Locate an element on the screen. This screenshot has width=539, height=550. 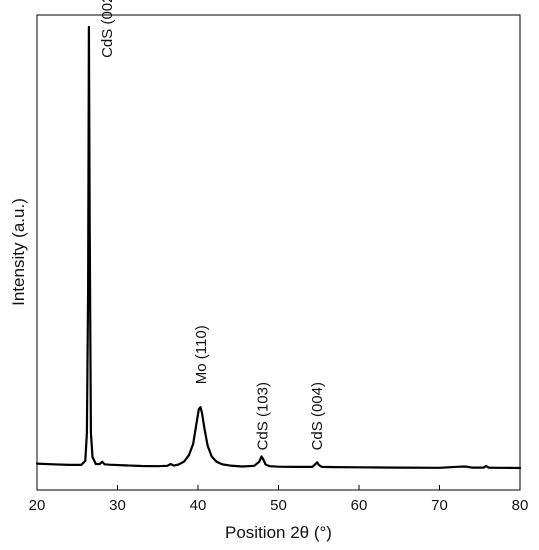
x-tick-label-30: 30 is located at coordinates (117, 505).